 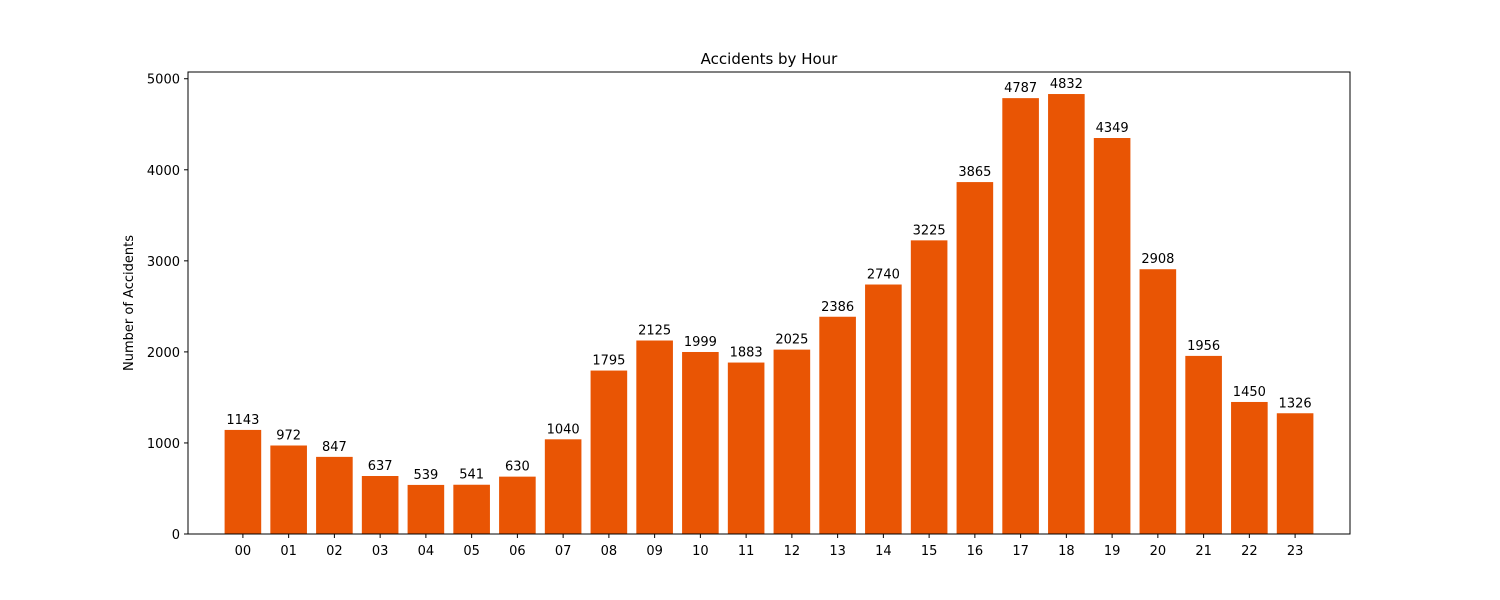 What do you see at coordinates (163, 80) in the screenshot?
I see `y-tick-label-5000: 5000` at bounding box center [163, 80].